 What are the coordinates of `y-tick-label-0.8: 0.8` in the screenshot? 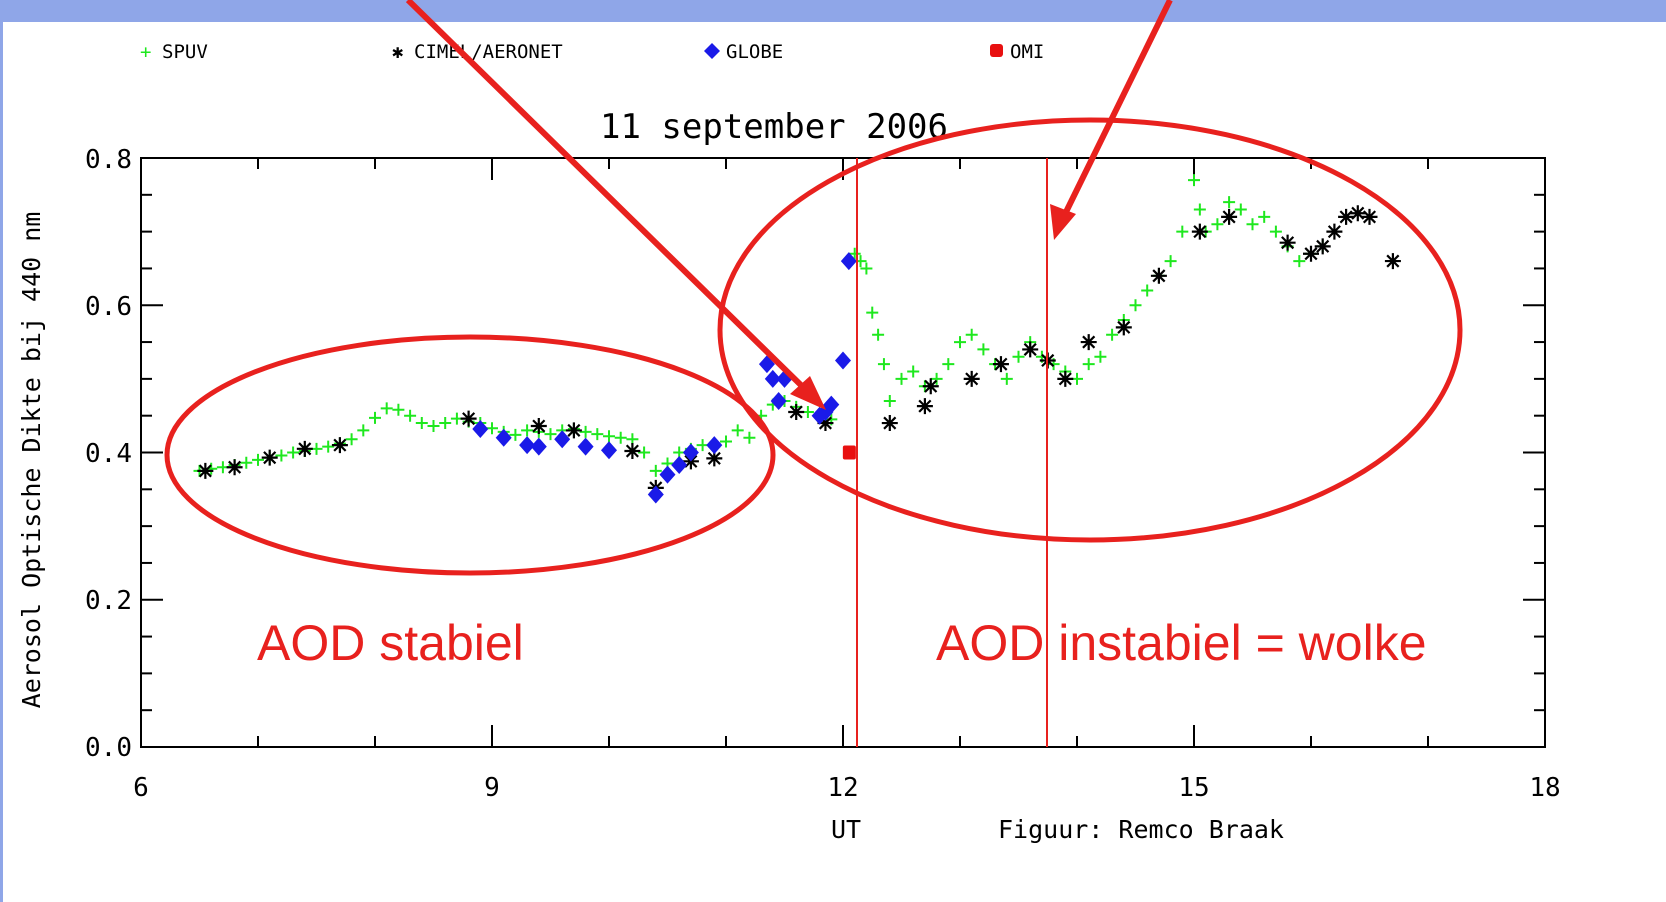 It's located at (108, 160).